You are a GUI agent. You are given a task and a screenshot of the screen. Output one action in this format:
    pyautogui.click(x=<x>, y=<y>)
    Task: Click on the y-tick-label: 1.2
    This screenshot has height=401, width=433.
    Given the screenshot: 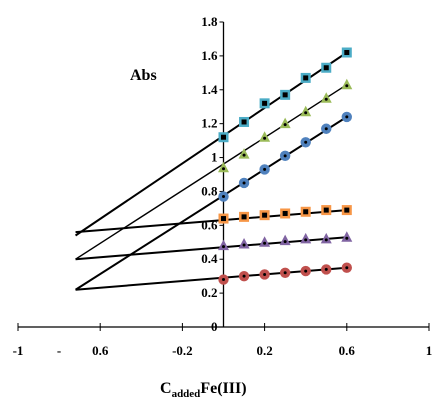 What is the action you would take?
    pyautogui.click(x=209, y=123)
    